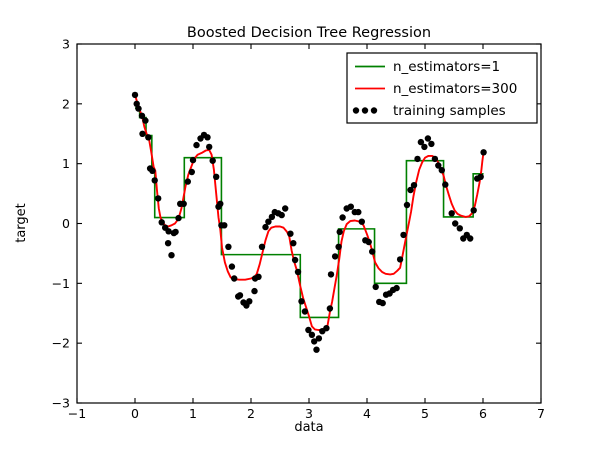 The width and height of the screenshot is (602, 453). What do you see at coordinates (61, 343) in the screenshot?
I see `y-tick-label: −2` at bounding box center [61, 343].